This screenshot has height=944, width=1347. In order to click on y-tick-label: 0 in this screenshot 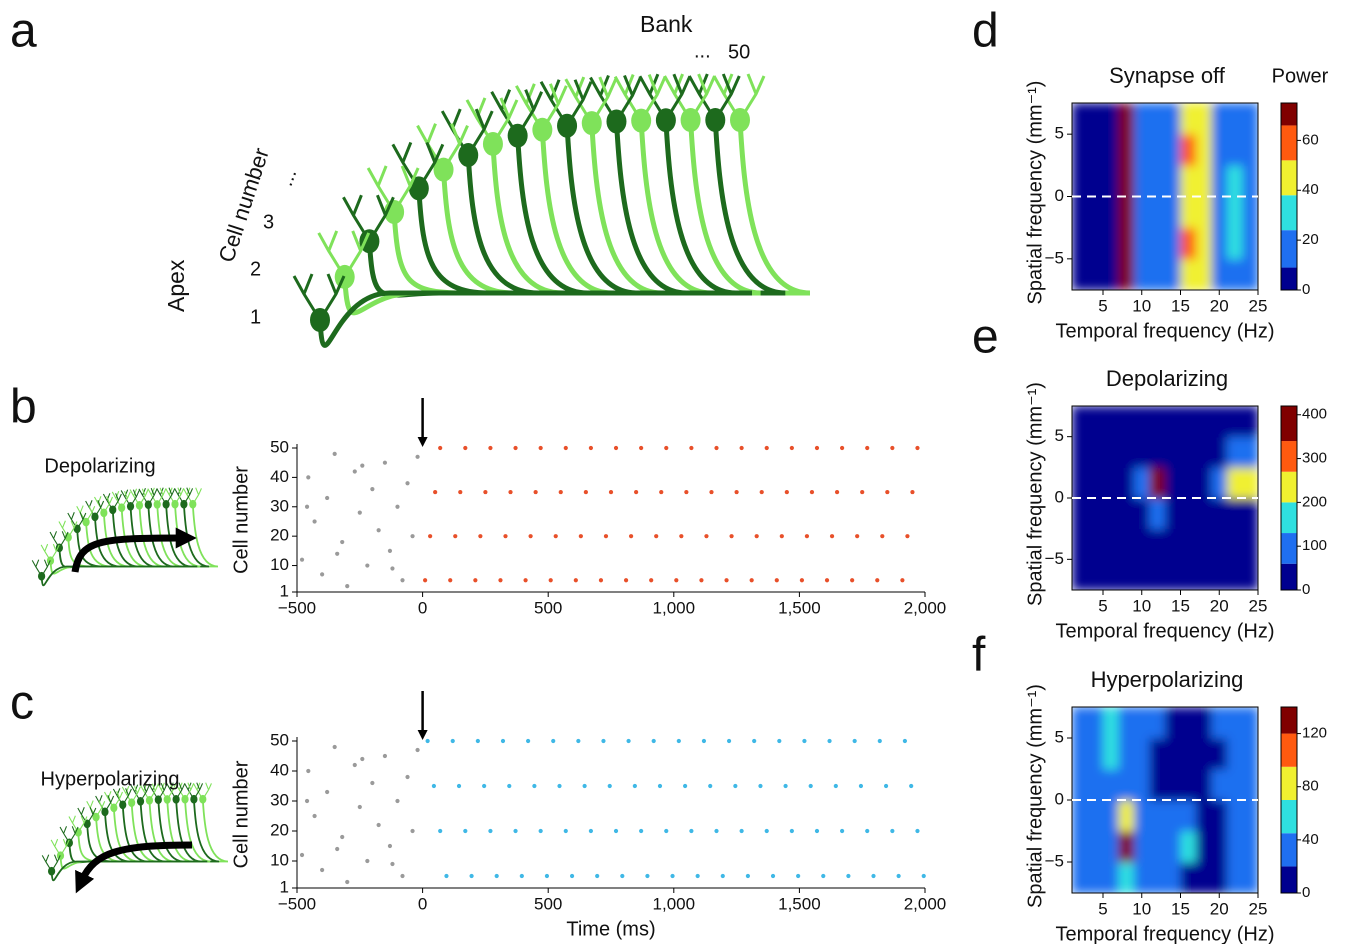, I will do `click(1059, 496)`.